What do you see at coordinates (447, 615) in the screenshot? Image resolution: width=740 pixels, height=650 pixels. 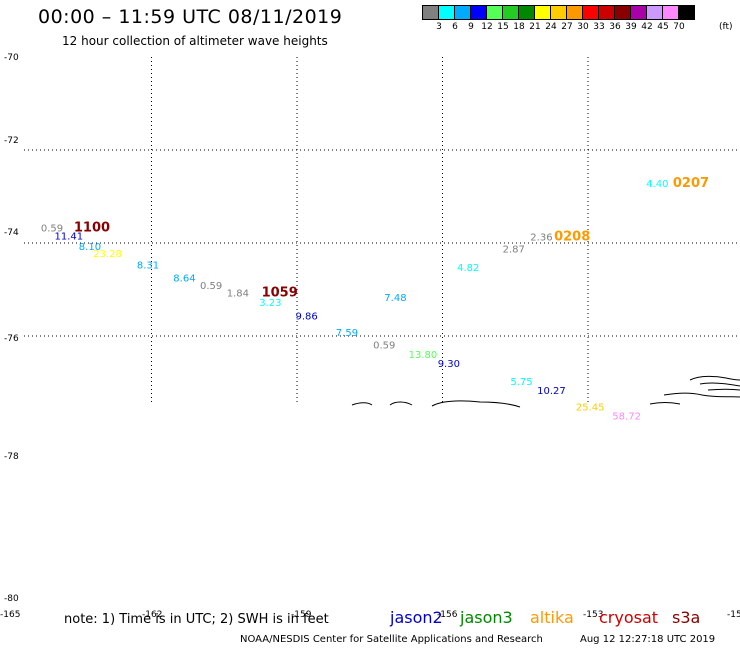 I see `longitude-label: -156` at bounding box center [447, 615].